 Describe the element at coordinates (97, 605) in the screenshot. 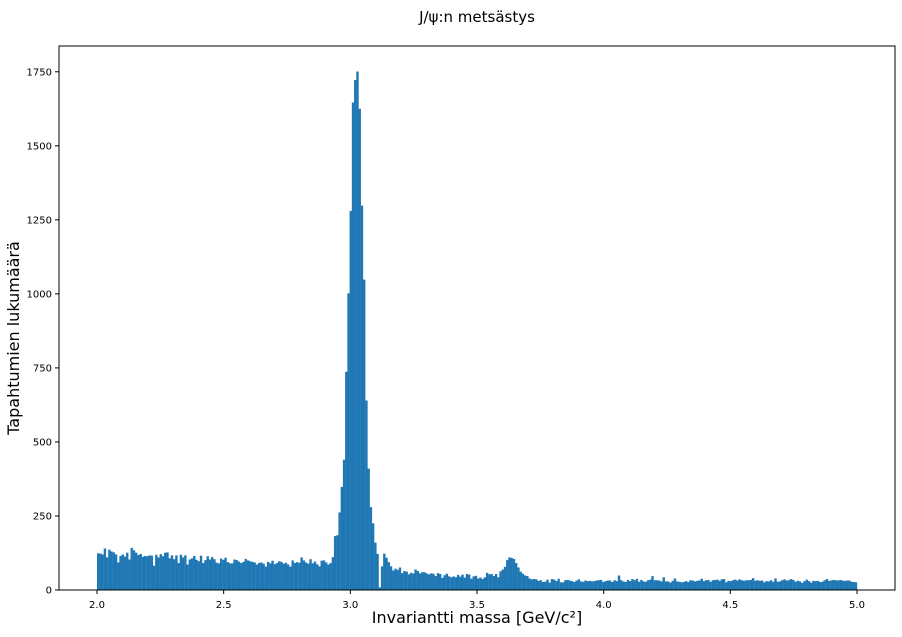

I see `x-tick-label: 2.0` at that location.